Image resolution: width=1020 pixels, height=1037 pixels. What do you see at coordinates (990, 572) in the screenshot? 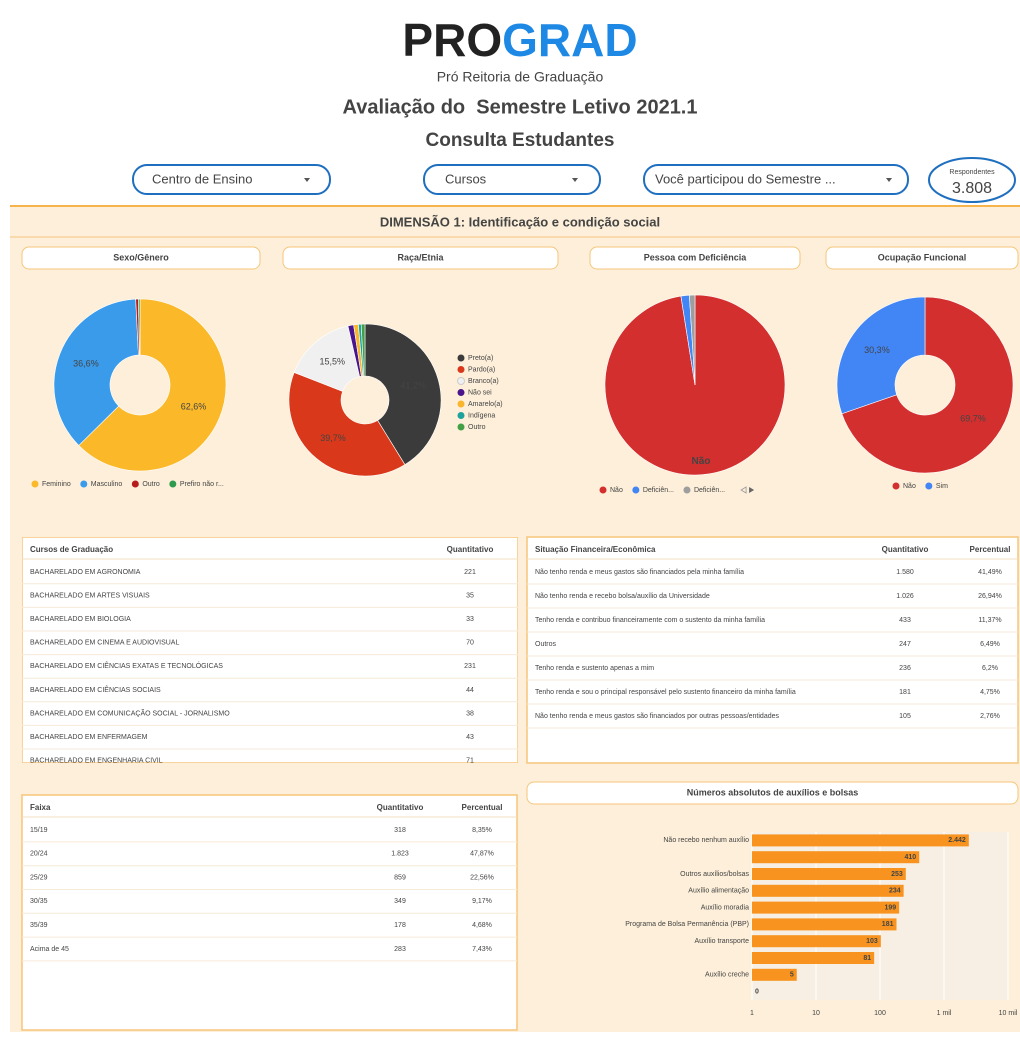
I see `table-cell: 41,49%` at bounding box center [990, 572].